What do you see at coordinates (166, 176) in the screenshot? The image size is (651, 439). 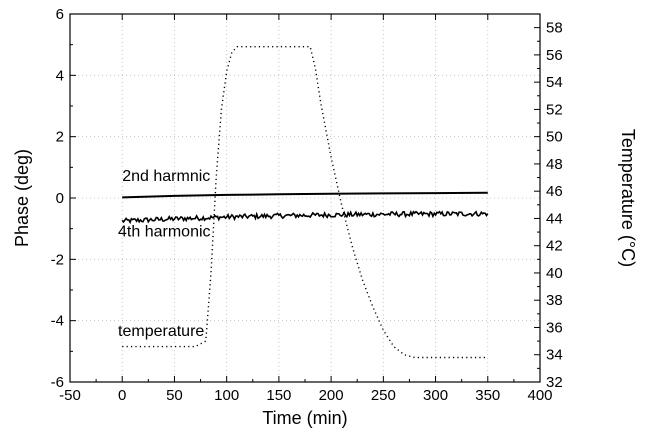 I see `annotation-label: 2nd harmnic` at bounding box center [166, 176].